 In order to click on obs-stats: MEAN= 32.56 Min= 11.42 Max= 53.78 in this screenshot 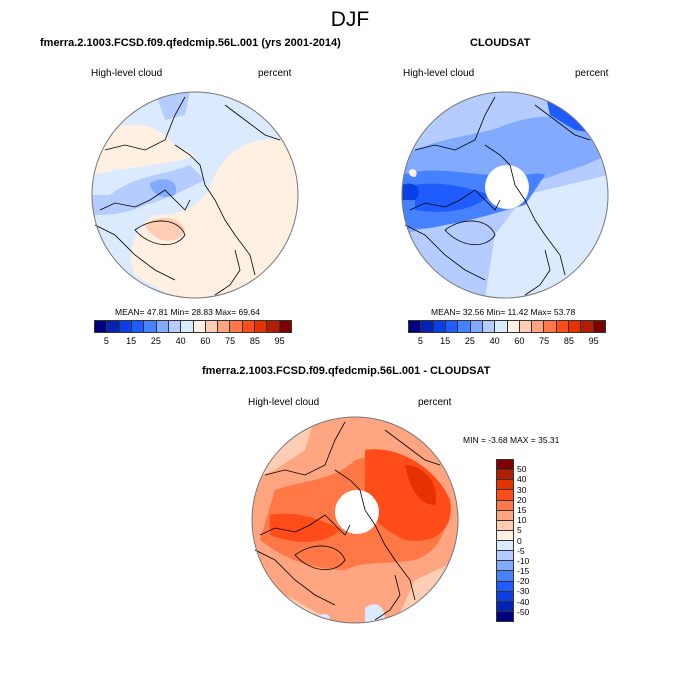, I will do `click(503, 312)`.